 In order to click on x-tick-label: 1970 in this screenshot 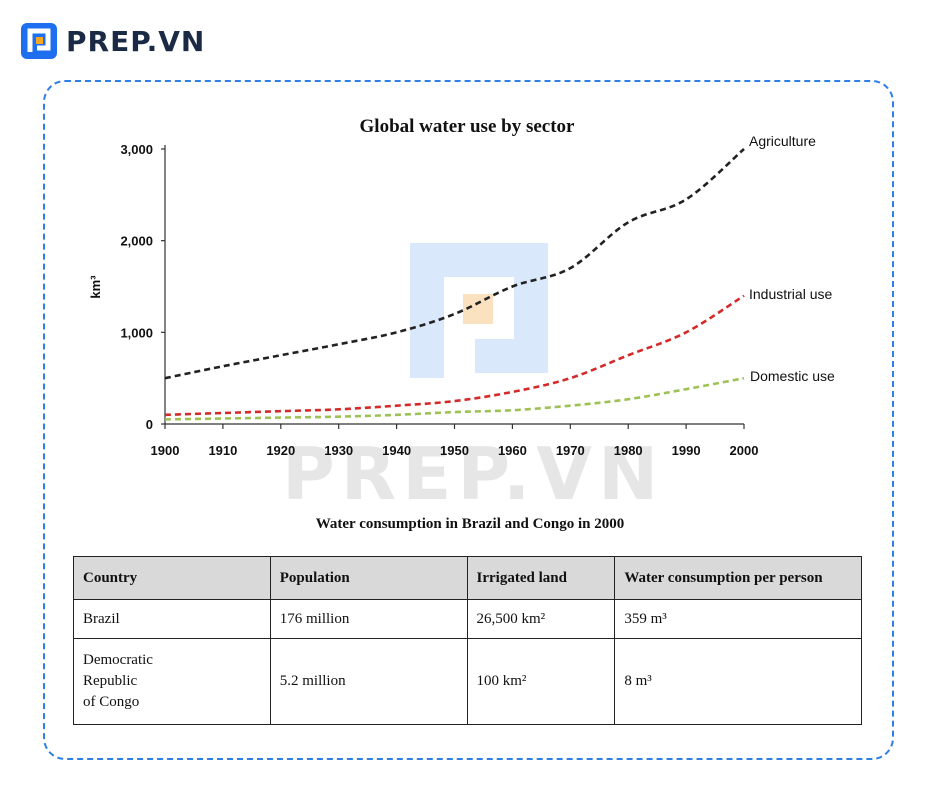, I will do `click(570, 450)`.